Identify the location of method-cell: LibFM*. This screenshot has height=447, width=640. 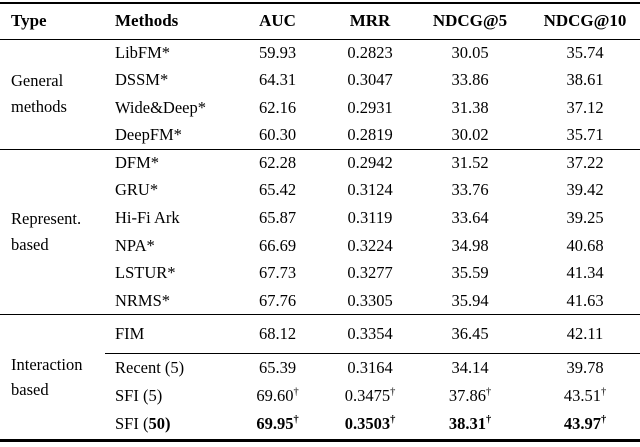
(143, 52).